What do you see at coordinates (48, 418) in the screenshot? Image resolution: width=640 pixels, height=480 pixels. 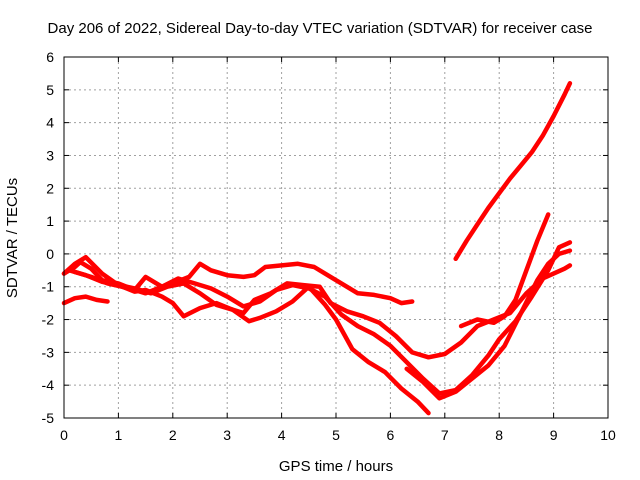 I see `y-tick-label: -5` at bounding box center [48, 418].